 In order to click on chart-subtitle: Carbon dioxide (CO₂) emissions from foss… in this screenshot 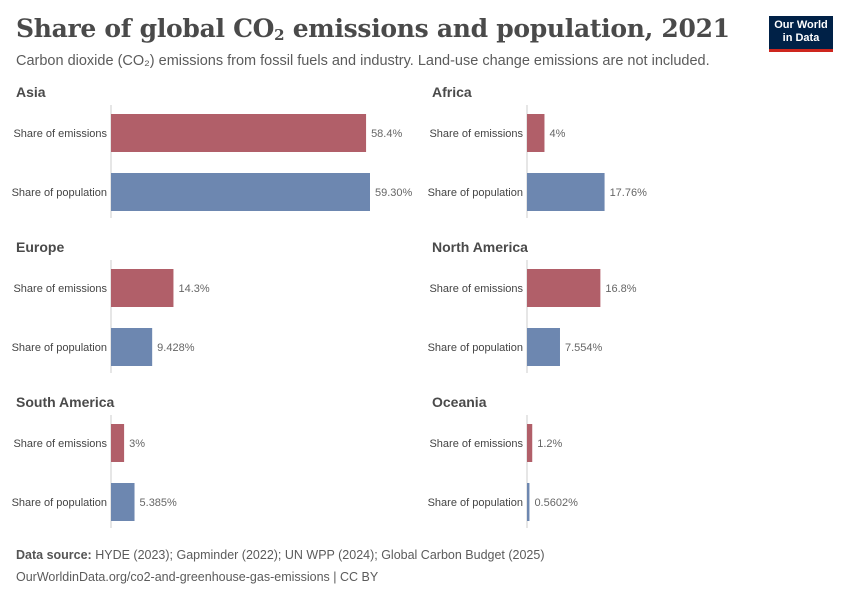, I will do `click(363, 61)`.